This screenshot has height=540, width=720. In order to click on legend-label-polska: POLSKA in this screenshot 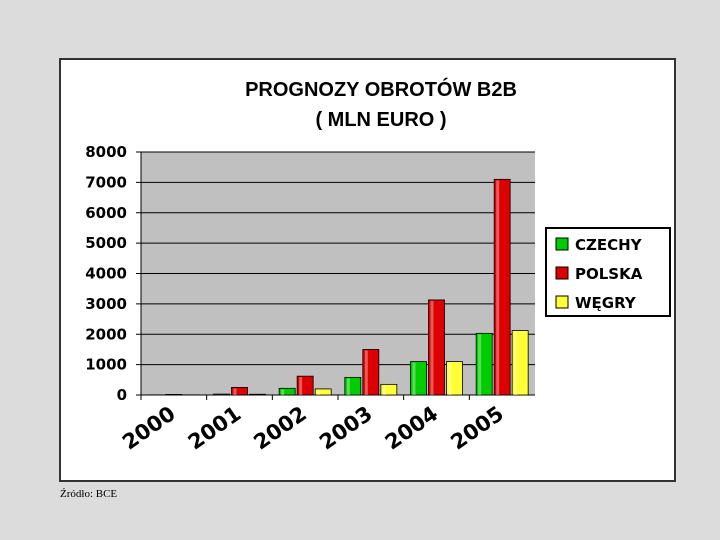, I will do `click(609, 274)`.